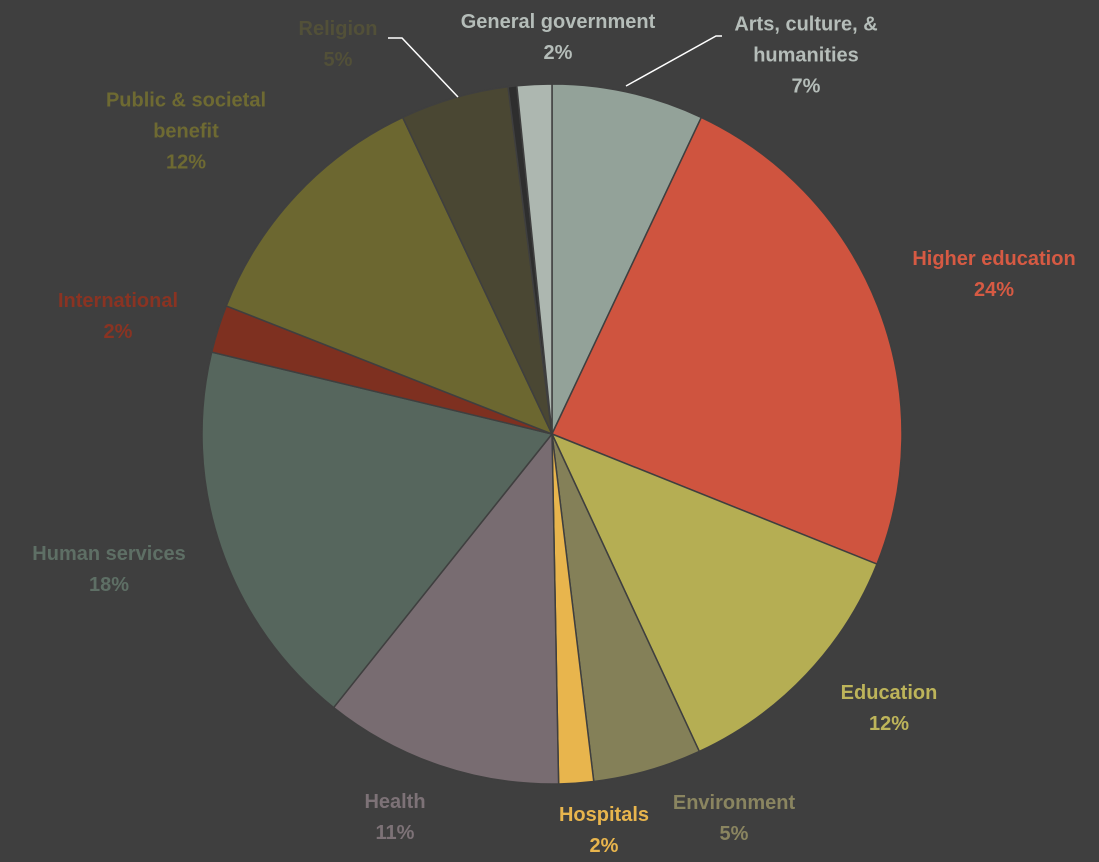 The height and width of the screenshot is (862, 1099). Describe the element at coordinates (108, 570) in the screenshot. I see `data-label: Human services 18%` at that location.